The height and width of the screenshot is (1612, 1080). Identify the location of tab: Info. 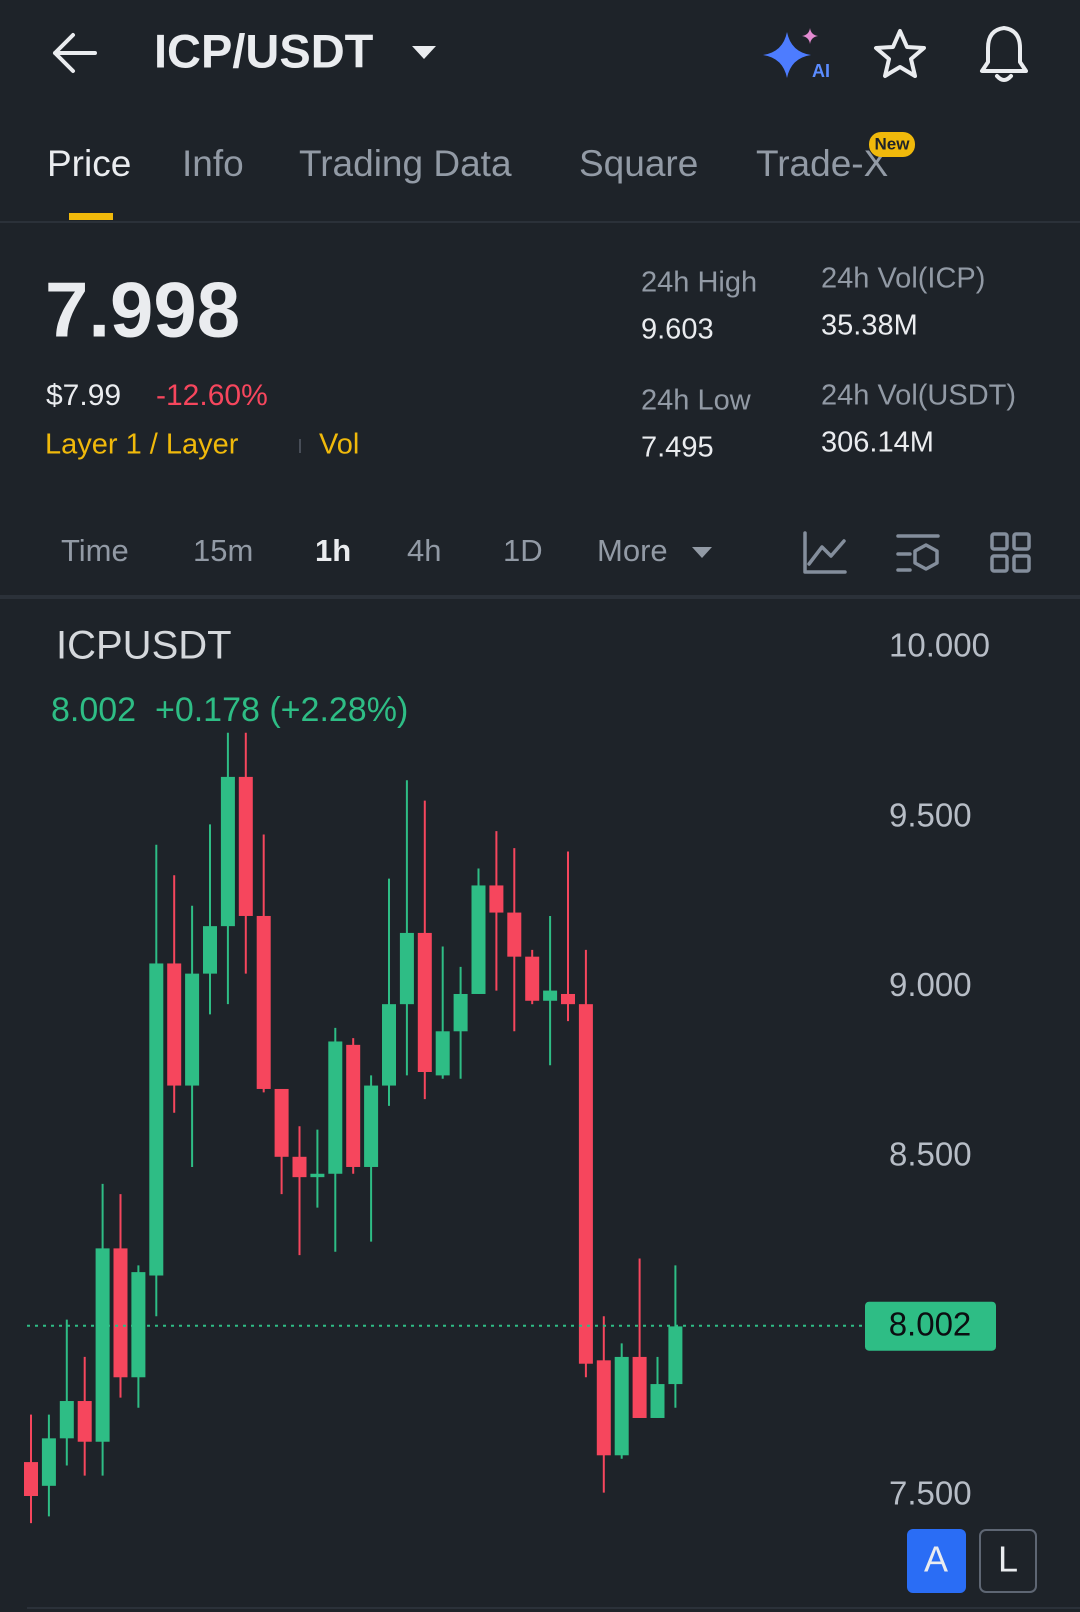
(213, 163).